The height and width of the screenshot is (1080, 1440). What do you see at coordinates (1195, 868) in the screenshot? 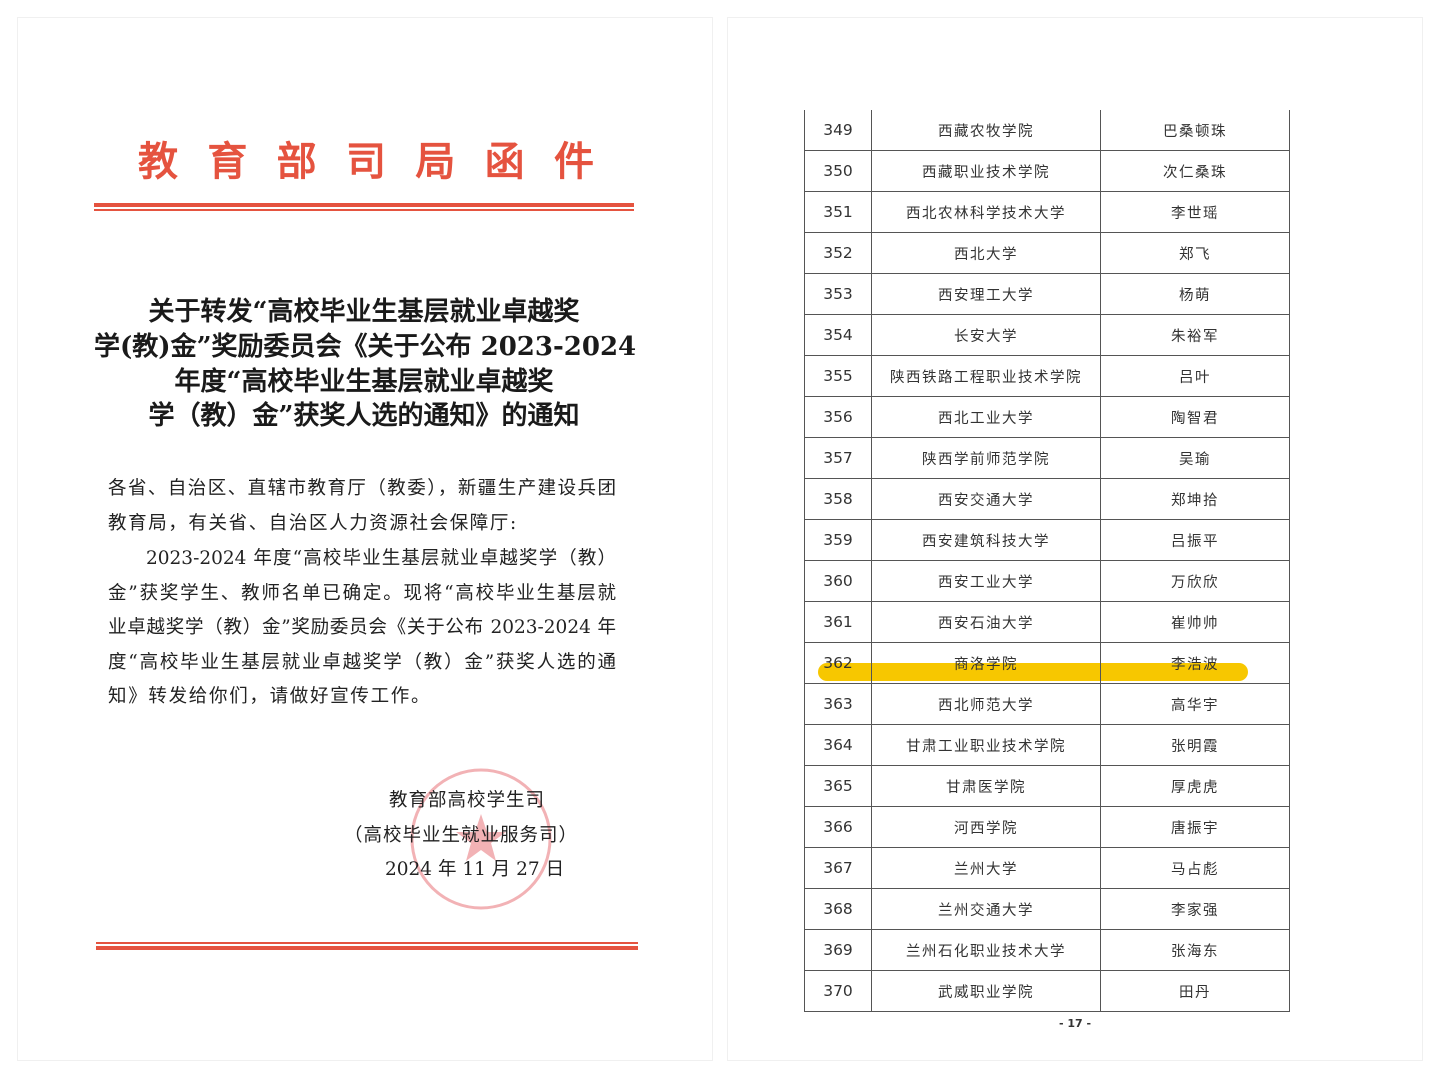
I see `recipient-name: 马占彪` at bounding box center [1195, 868].